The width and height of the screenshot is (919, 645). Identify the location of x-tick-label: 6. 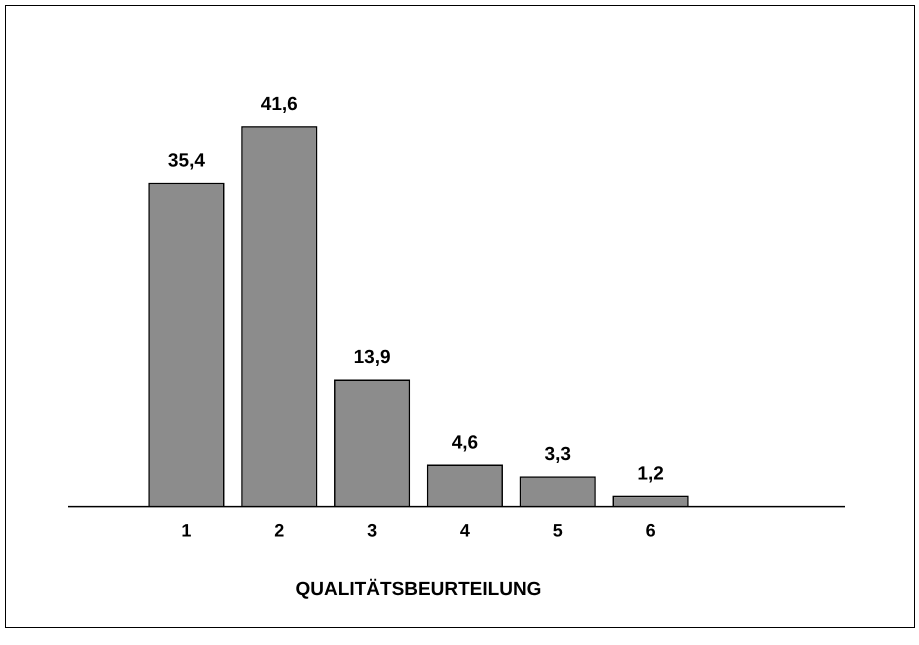
(651, 530).